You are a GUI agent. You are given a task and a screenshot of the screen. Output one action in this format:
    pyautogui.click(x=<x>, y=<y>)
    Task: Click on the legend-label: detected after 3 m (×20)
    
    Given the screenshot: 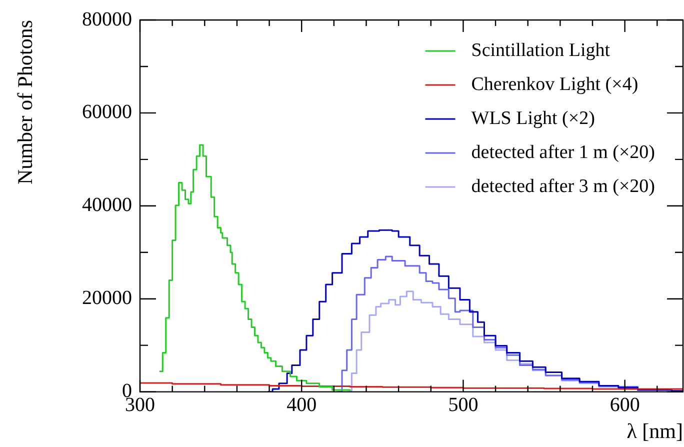 What is the action you would take?
    pyautogui.click(x=563, y=186)
    